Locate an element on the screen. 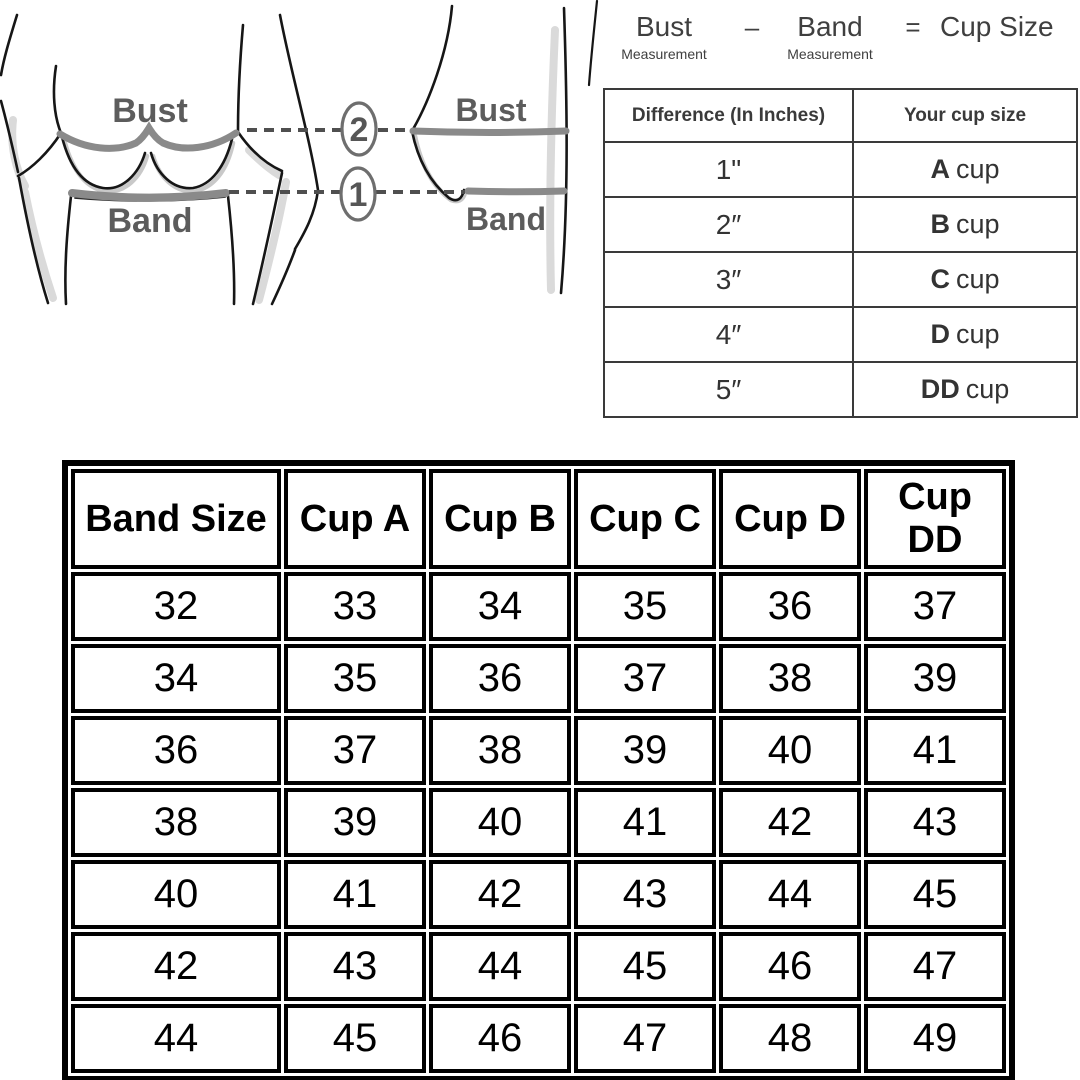 The image size is (1080, 1080). marker-number-2: 2 is located at coordinates (359, 130).